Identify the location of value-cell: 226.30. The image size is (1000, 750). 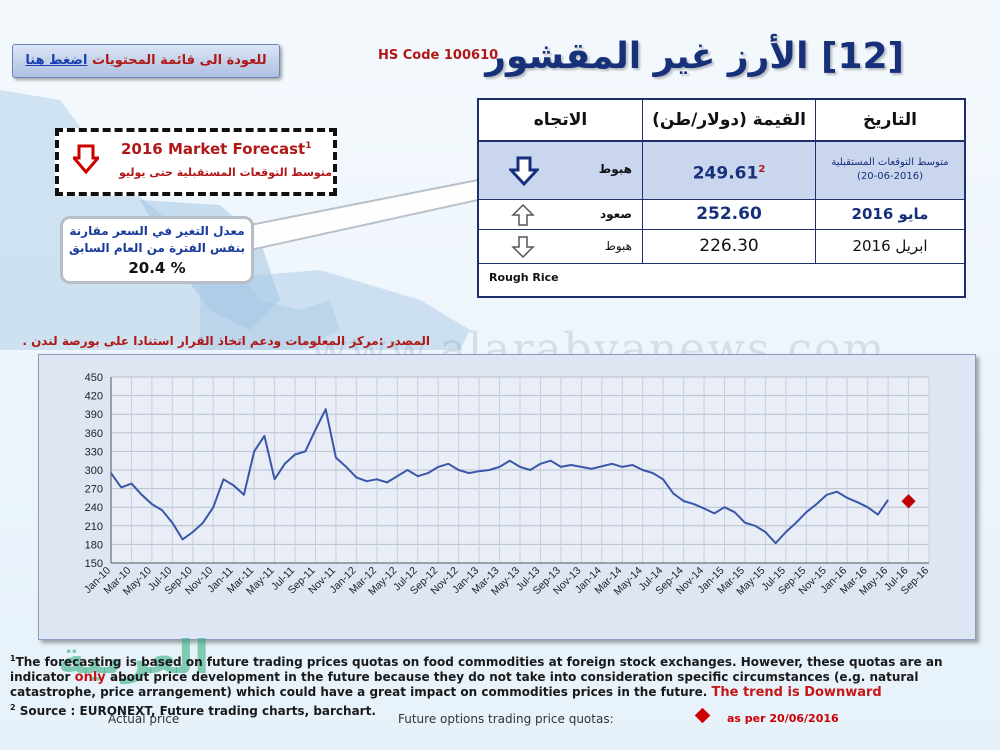
(729, 246).